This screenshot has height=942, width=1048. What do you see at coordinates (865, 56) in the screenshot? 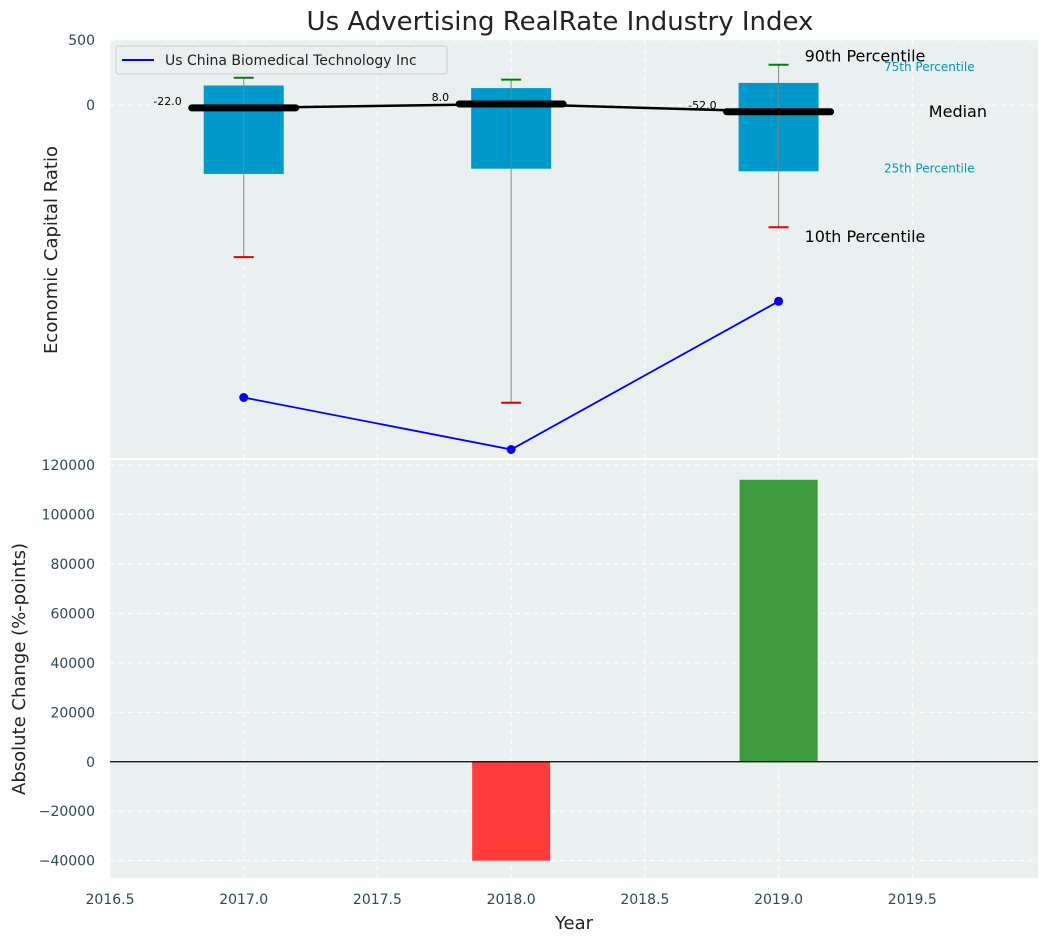
I see `annotation-90th-percentile: 90th Percentile` at bounding box center [865, 56].